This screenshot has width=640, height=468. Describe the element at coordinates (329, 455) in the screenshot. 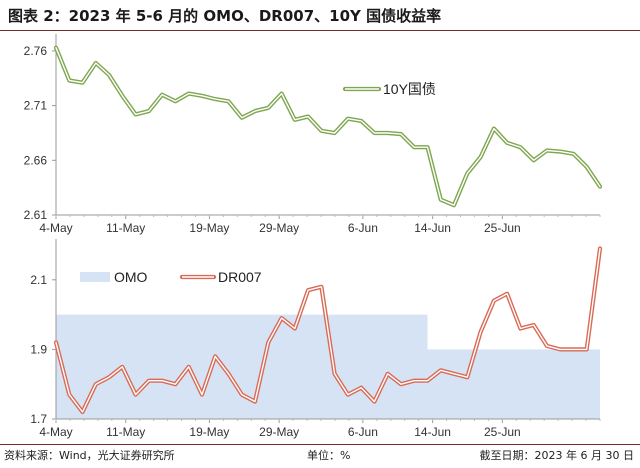

I see `unit-note: 单位：%` at that location.